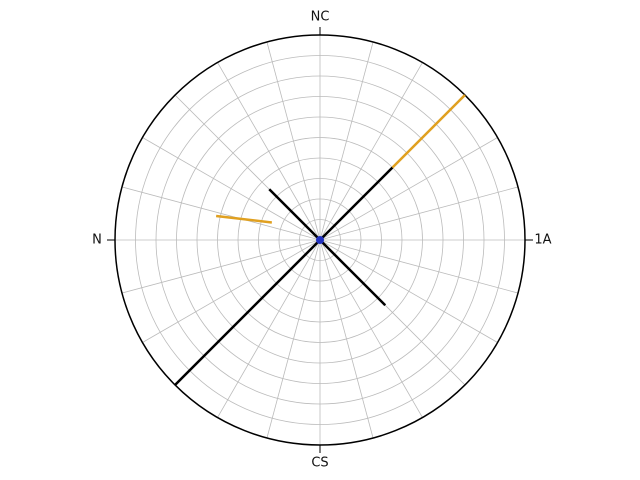  I want to click on theta-label: 1A, so click(542, 240).